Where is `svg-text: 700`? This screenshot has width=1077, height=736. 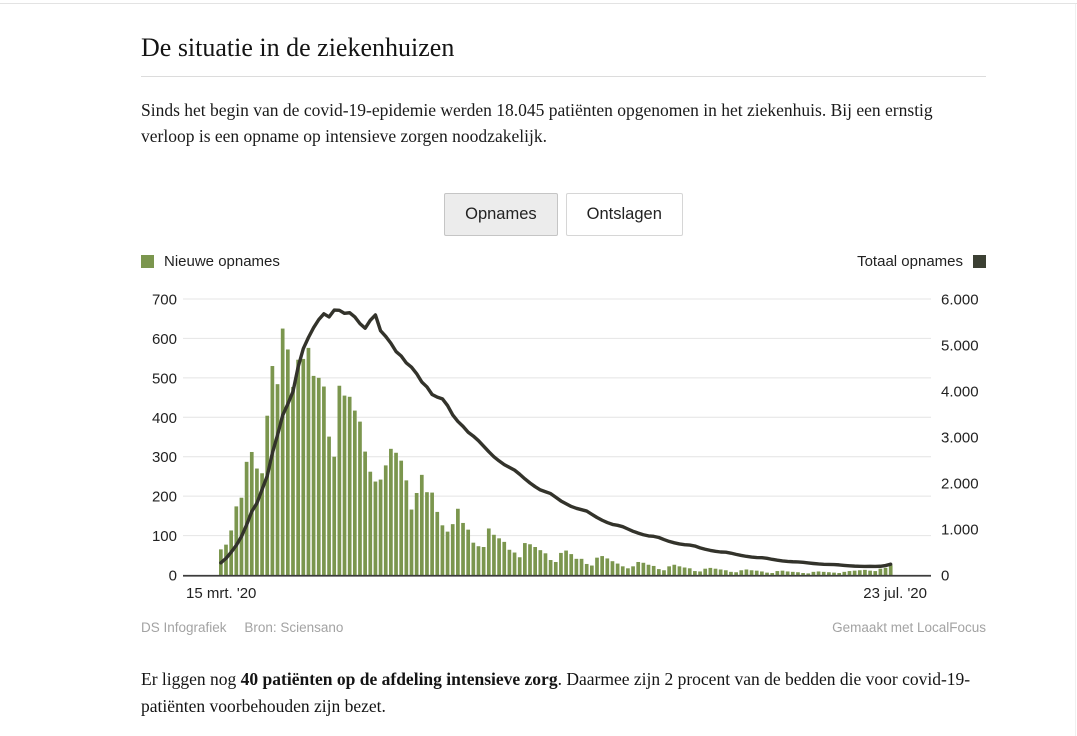 svg-text: 700 is located at coordinates (164, 300).